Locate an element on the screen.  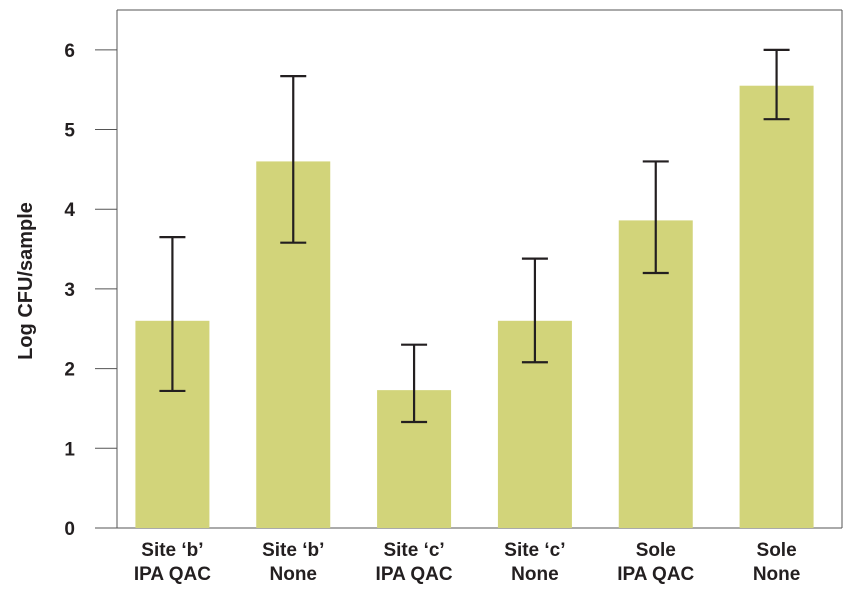
y-tick-label: 2 is located at coordinates (69, 370).